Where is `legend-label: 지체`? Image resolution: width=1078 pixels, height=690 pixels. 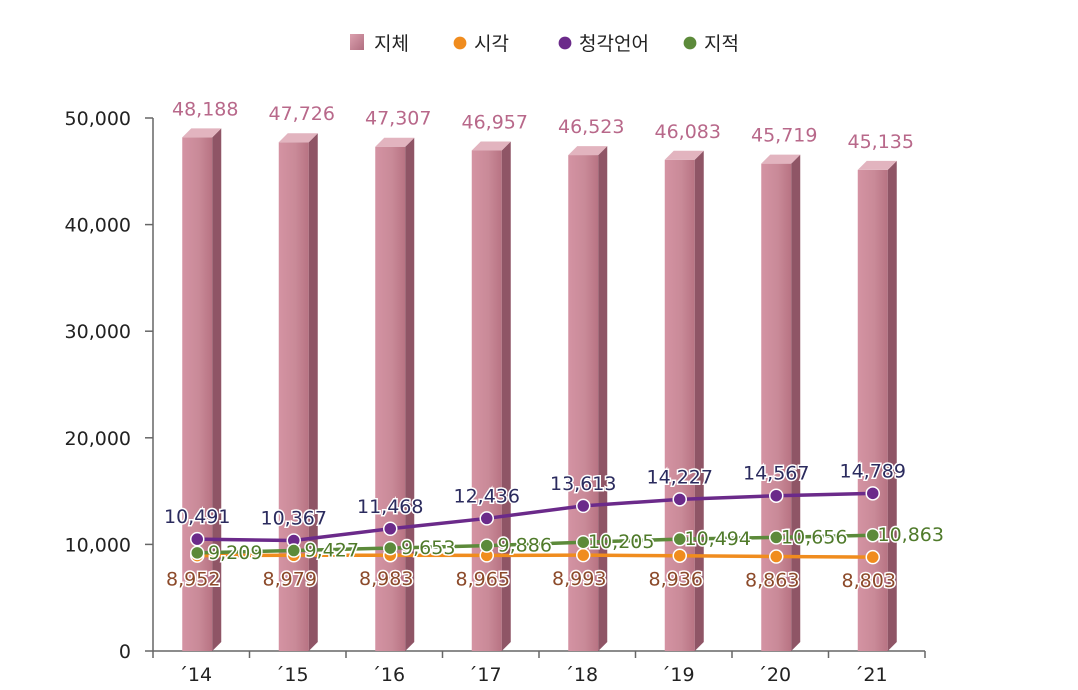
legend-label: 지체 is located at coordinates (391, 44).